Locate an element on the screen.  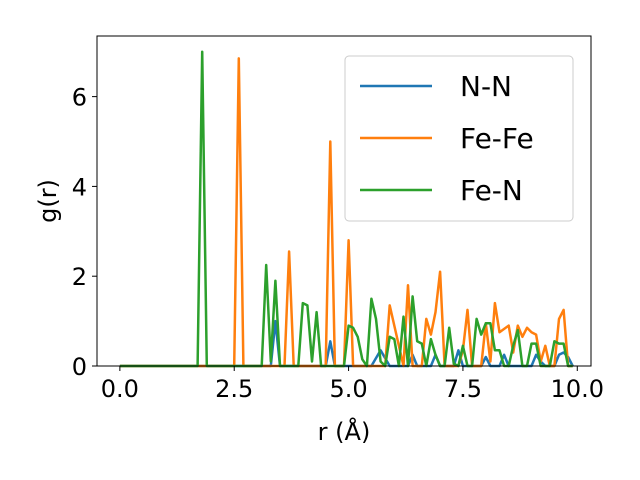
x-tick-label: 10.0 is located at coordinates (577, 389).